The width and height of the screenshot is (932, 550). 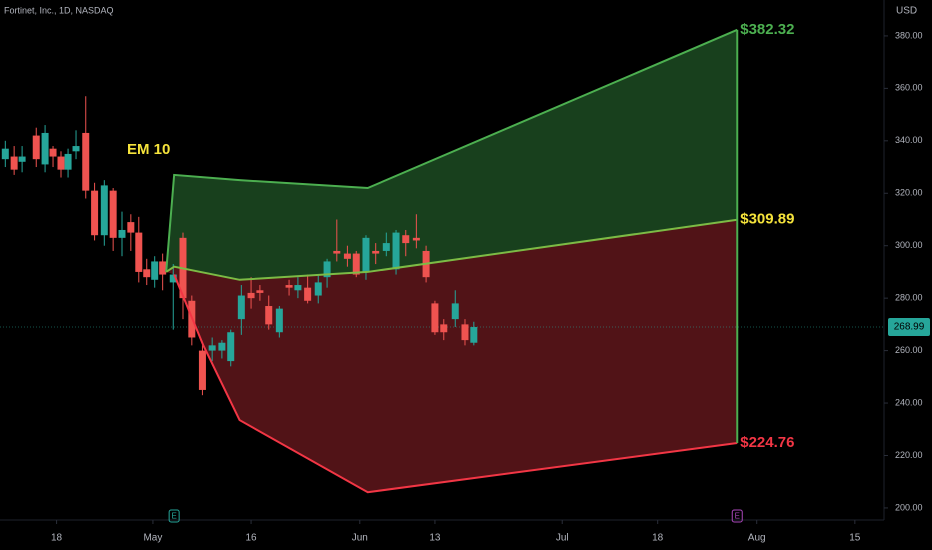 What do you see at coordinates (909, 402) in the screenshot?
I see `y-tick-label: 240.00` at bounding box center [909, 402].